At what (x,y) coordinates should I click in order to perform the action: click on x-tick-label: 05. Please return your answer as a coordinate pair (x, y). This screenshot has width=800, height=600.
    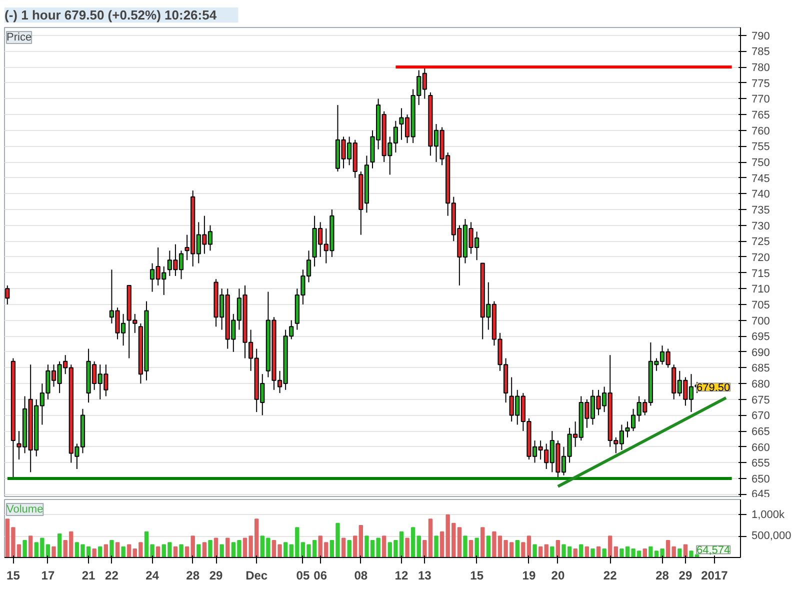
    Looking at the image, I should click on (303, 575).